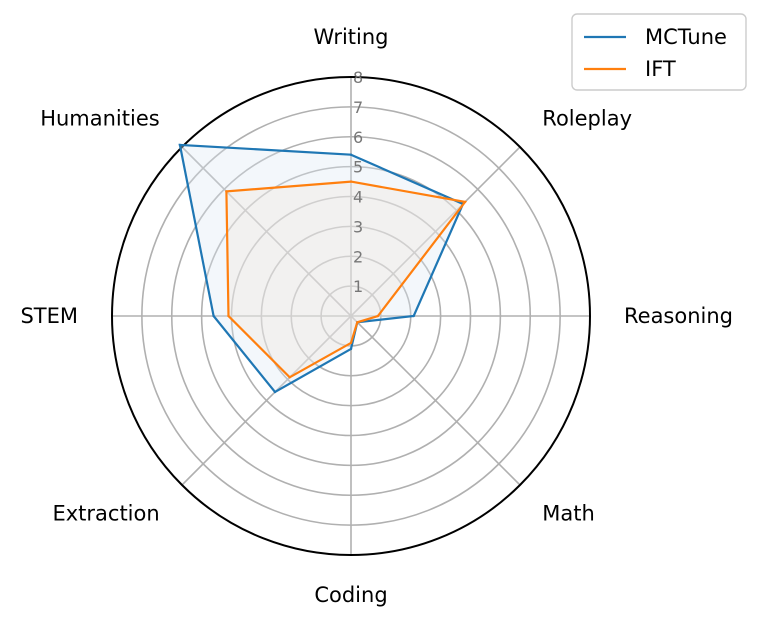  What do you see at coordinates (660, 69) in the screenshot?
I see `legend-label-ift: IFT` at bounding box center [660, 69].